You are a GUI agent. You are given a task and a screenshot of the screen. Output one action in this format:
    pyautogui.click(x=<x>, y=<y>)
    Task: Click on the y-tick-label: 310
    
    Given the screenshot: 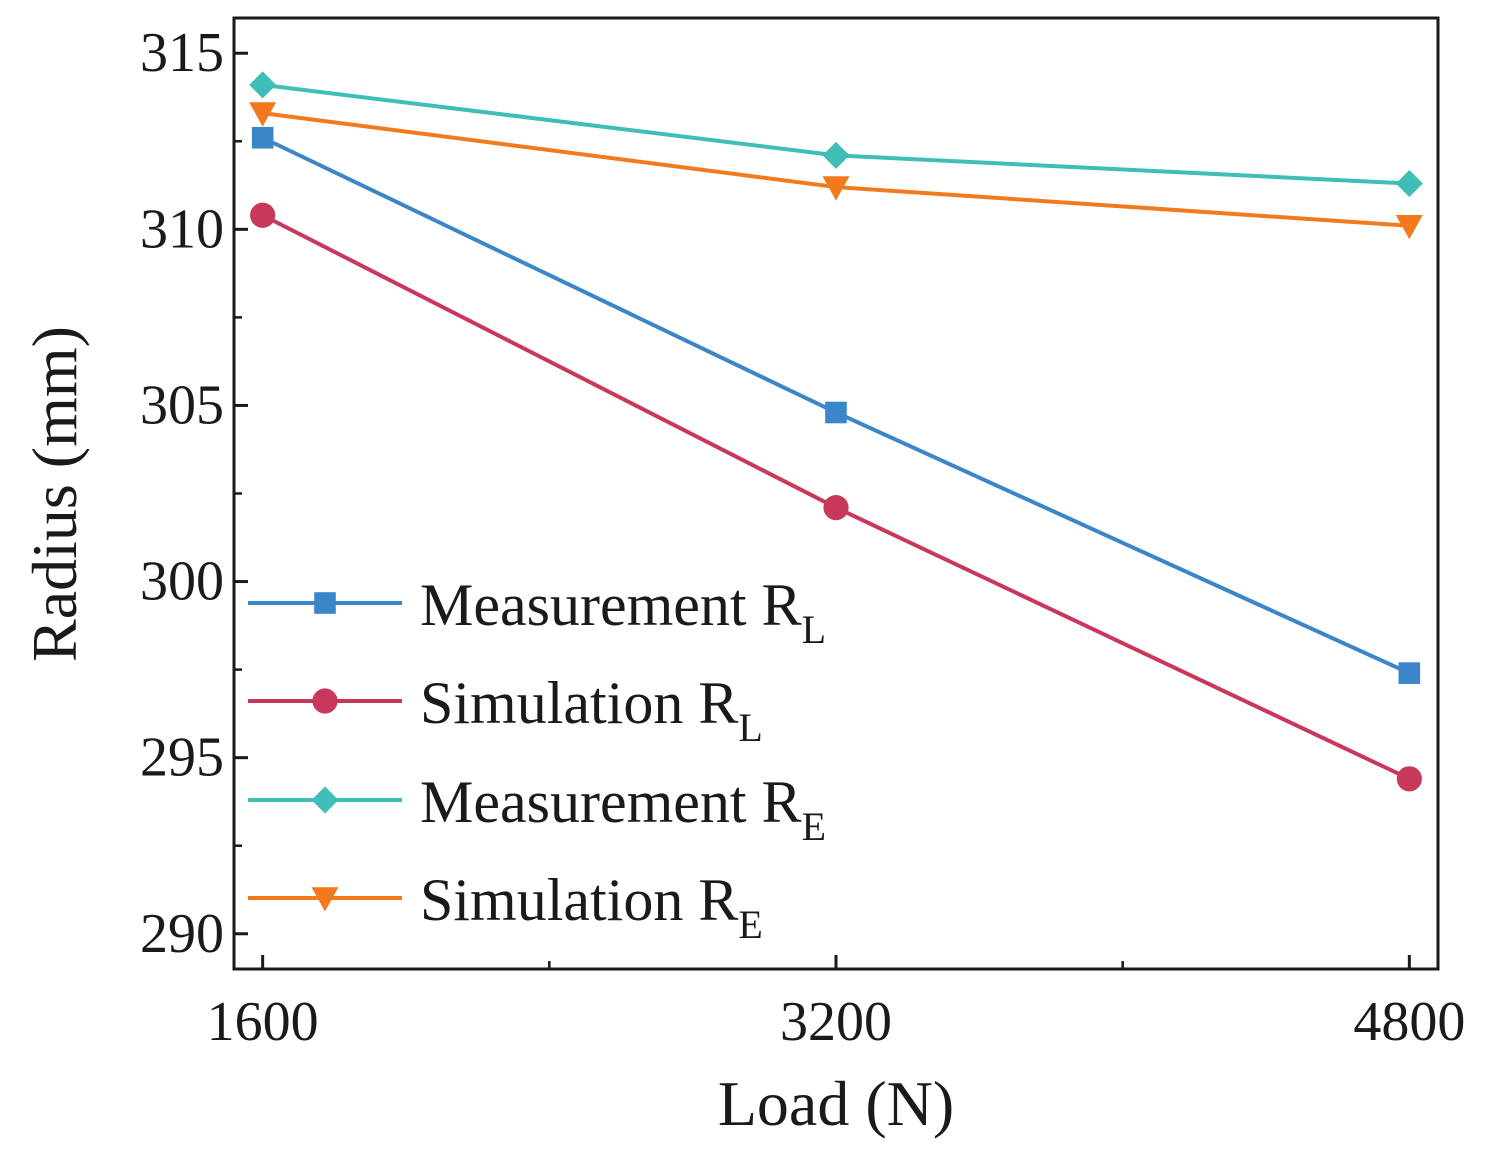 What is the action you would take?
    pyautogui.click(x=182, y=229)
    